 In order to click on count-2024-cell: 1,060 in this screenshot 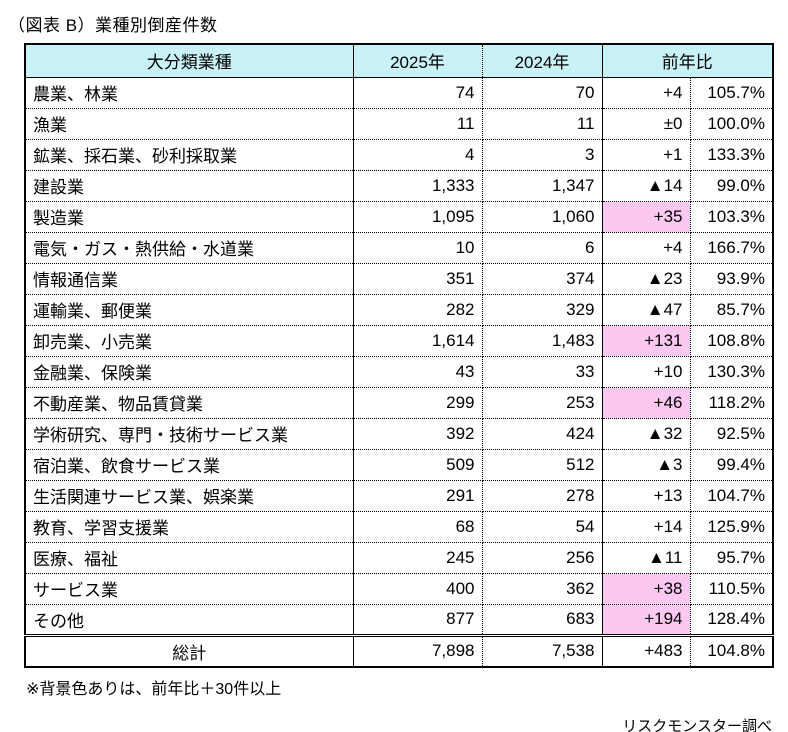, I will do `click(542, 217)`.